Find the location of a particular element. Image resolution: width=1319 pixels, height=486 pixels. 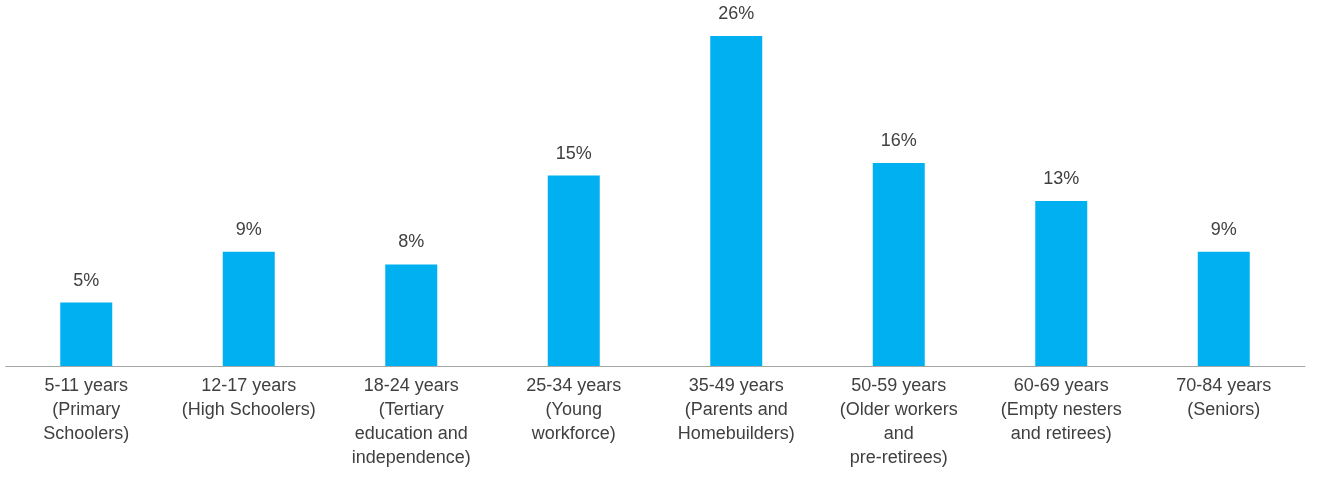

x-tick-label: 18-24 years (Tertiary education and independence) is located at coordinates (411, 420).